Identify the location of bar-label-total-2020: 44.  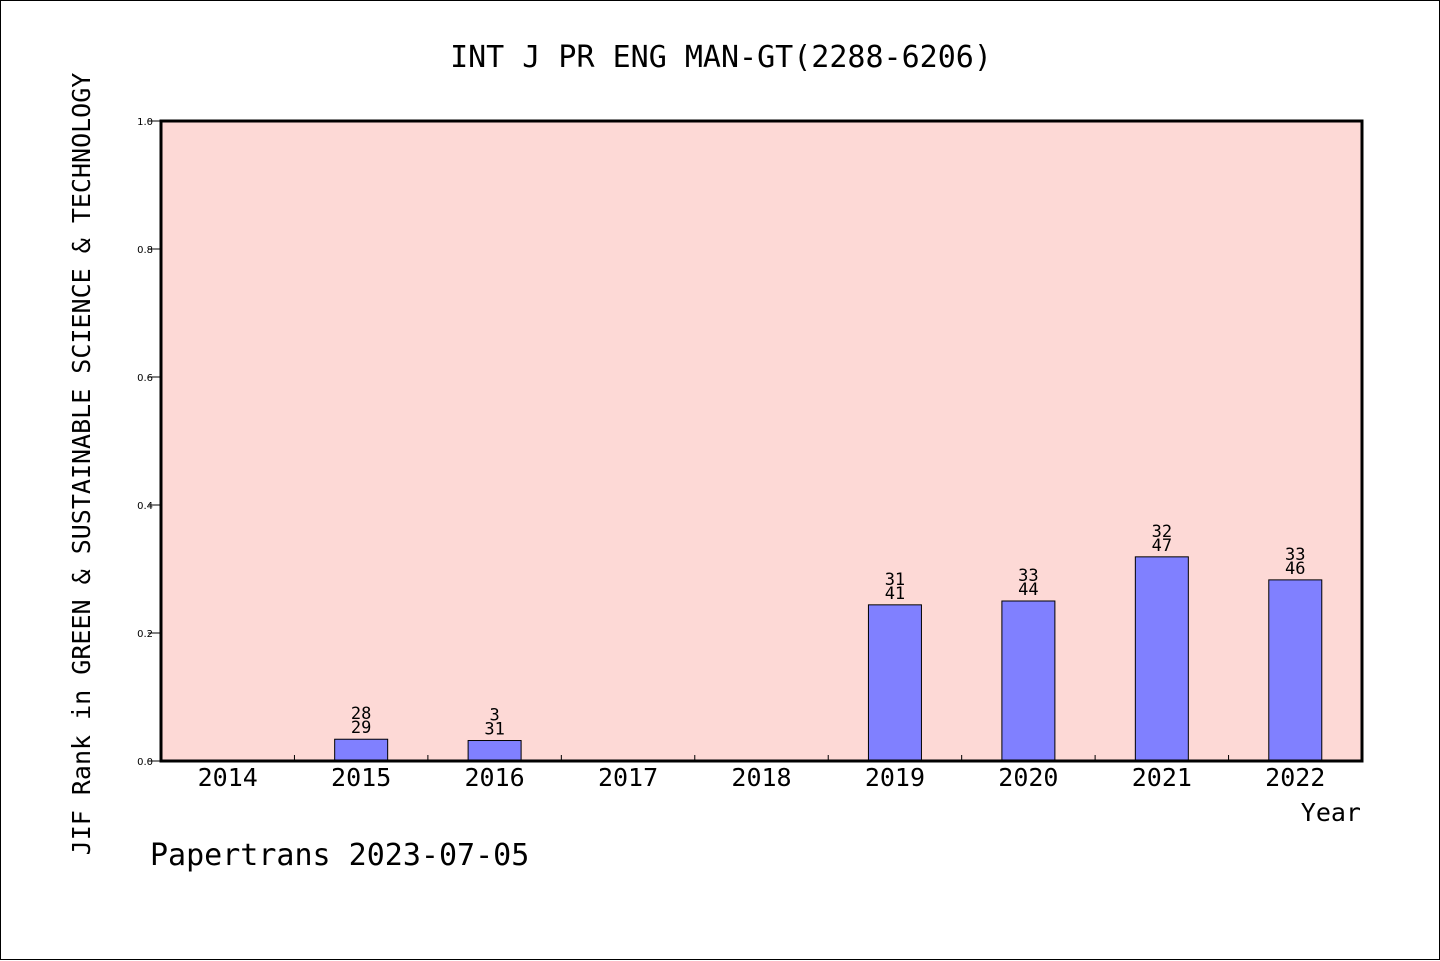
(1028, 590).